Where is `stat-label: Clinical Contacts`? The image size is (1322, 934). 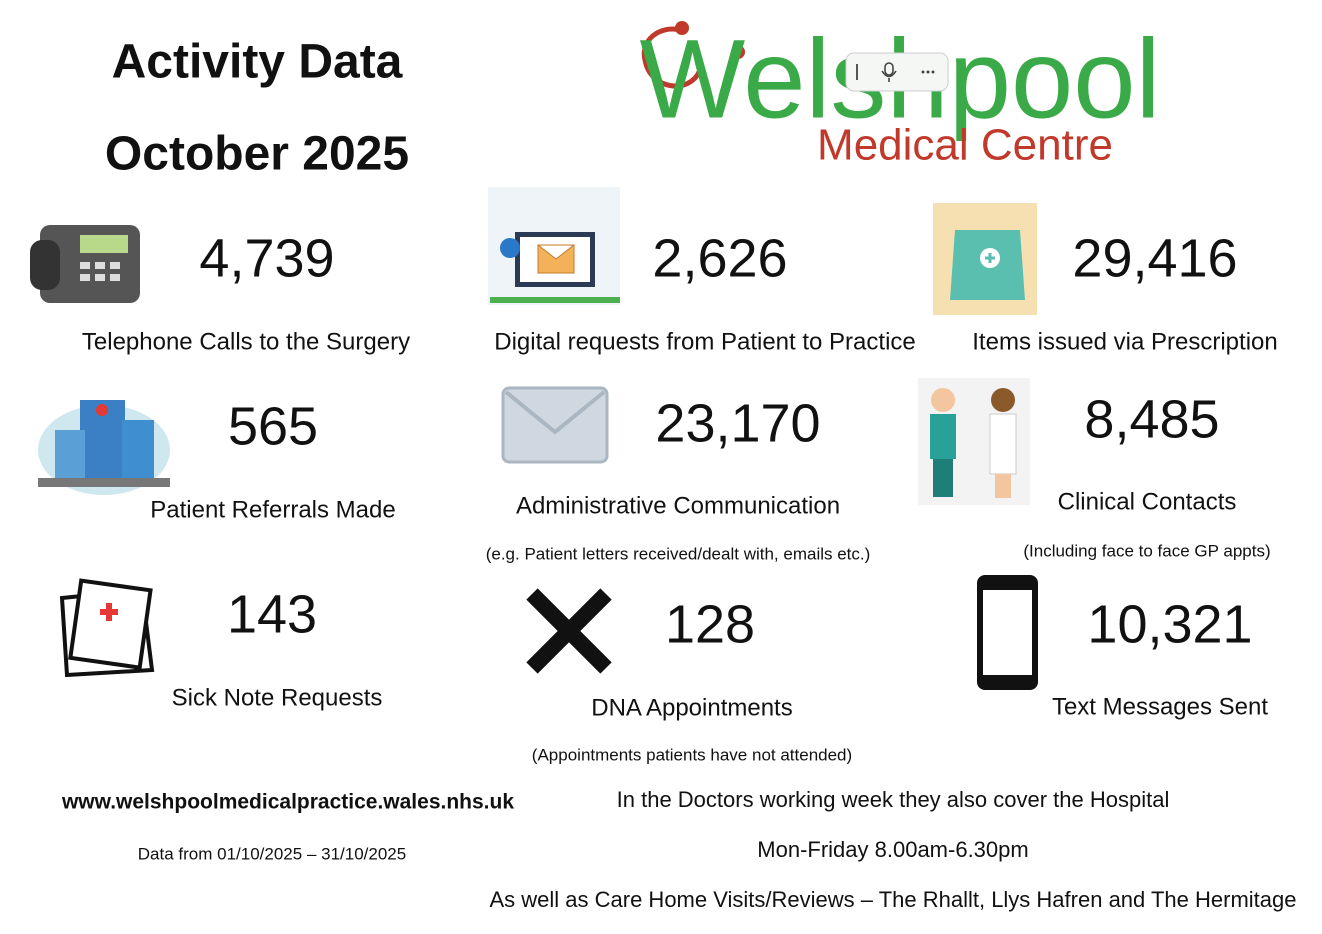
stat-label: Clinical Contacts is located at coordinates (1147, 501).